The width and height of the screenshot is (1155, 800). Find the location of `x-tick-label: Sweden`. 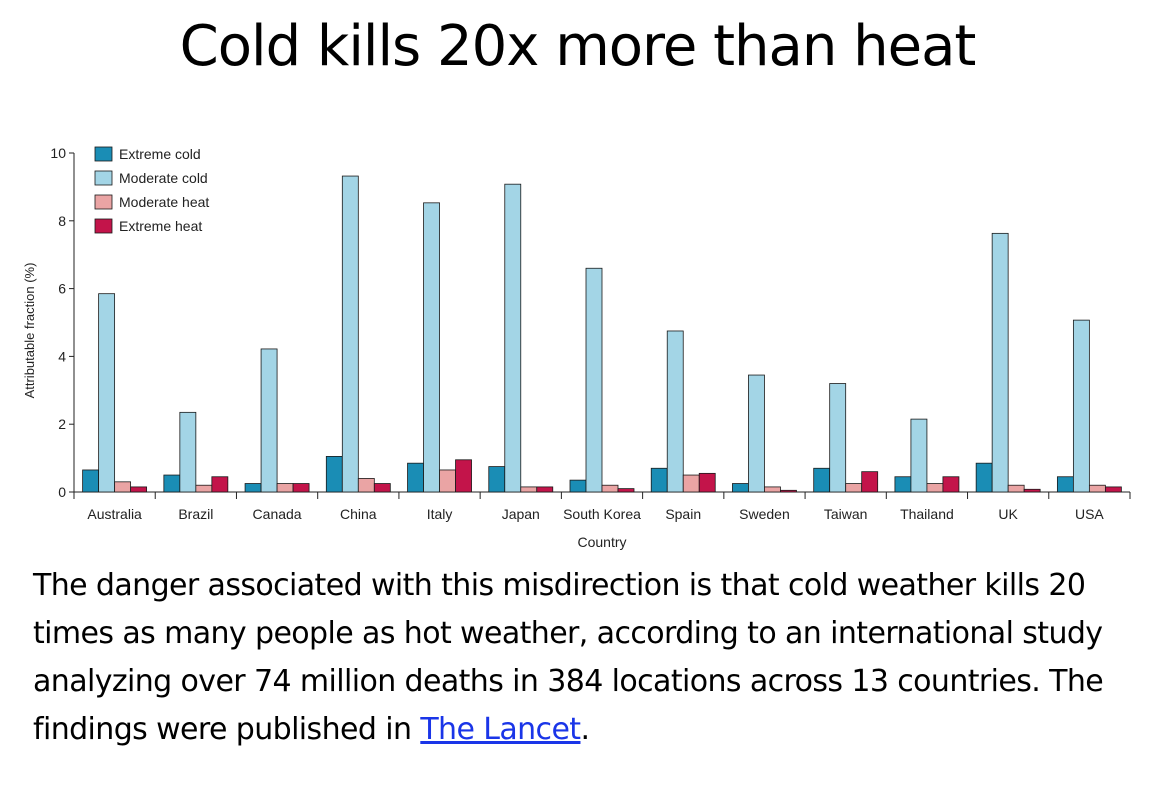

x-tick-label: Sweden is located at coordinates (764, 514).